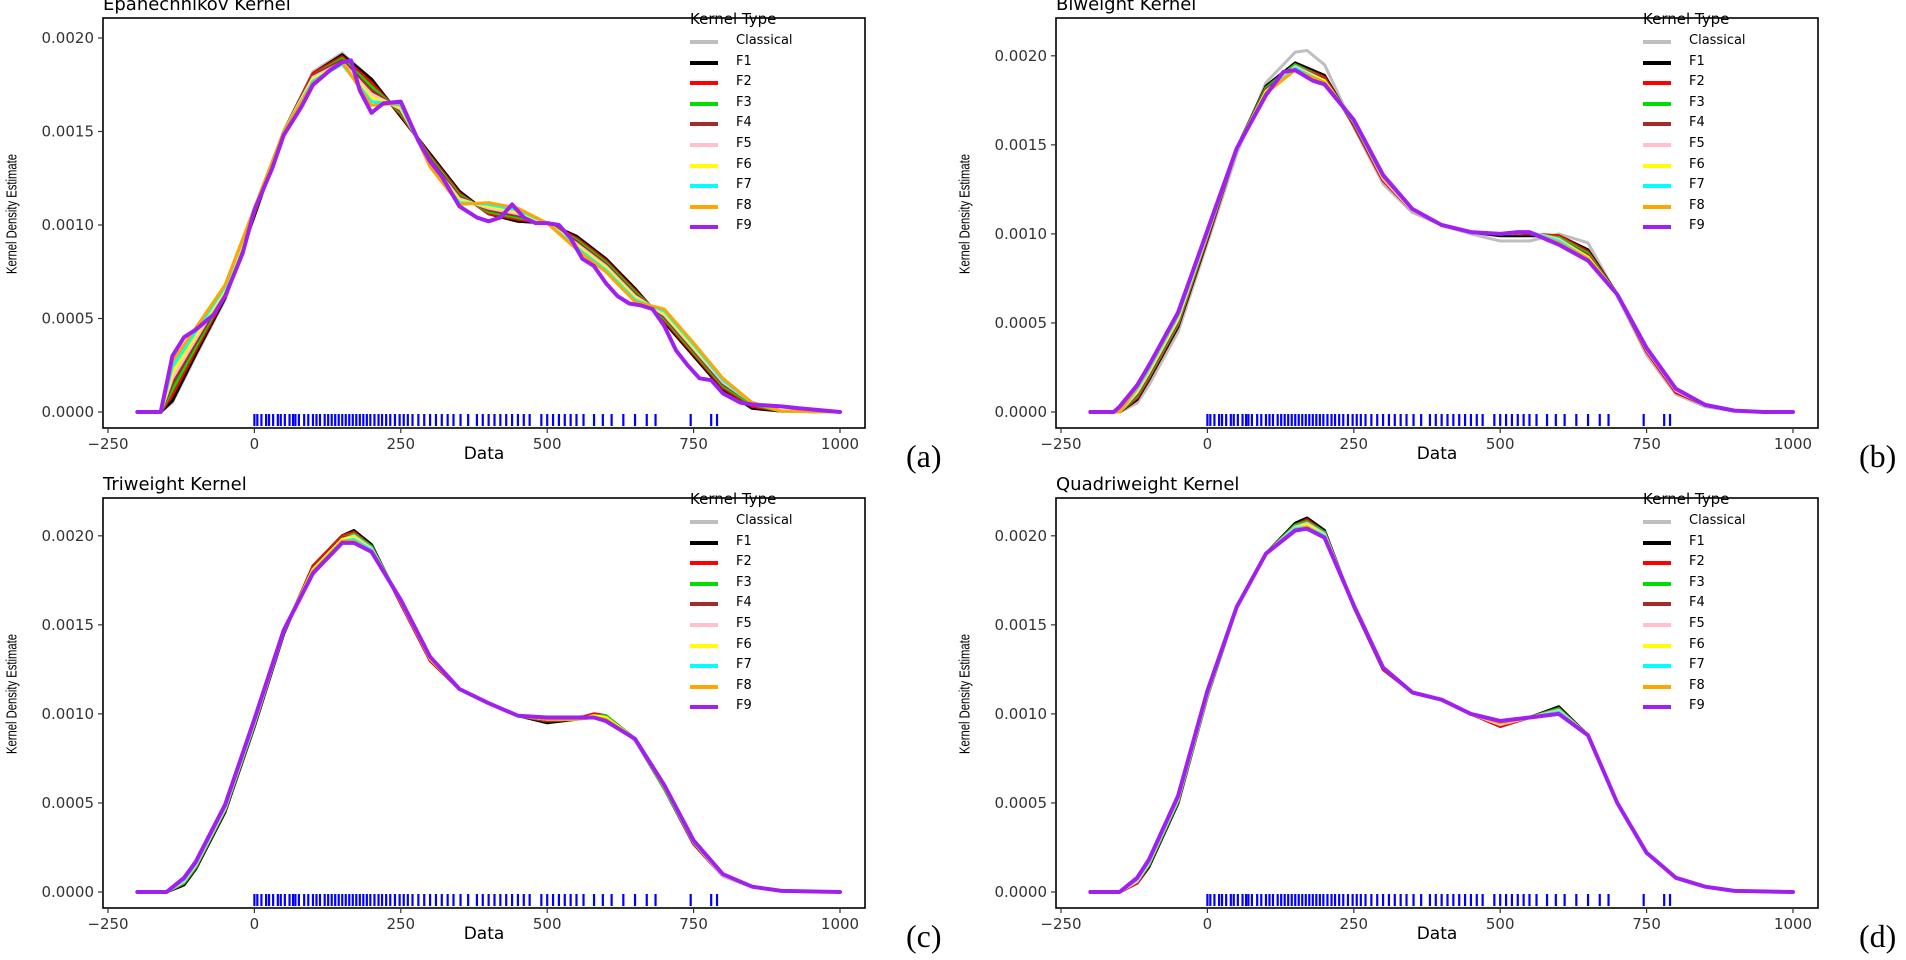 Image resolution: width=1906 pixels, height=960 pixels. I want to click on legend-item-label: F3, so click(1697, 102).